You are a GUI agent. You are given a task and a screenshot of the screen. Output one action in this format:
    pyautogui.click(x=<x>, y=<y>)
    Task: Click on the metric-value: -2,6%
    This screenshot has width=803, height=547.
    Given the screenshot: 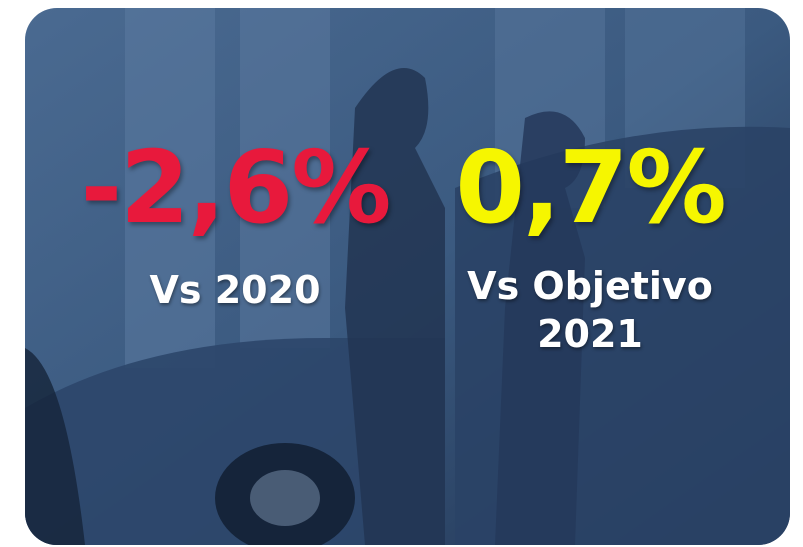 What is the action you would take?
    pyautogui.click(x=236, y=187)
    